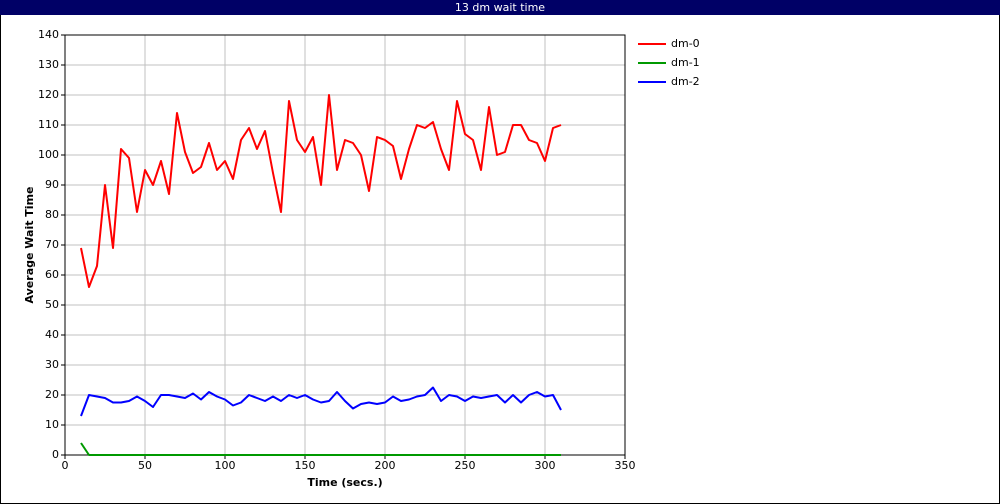 The height and width of the screenshot is (504, 1000). Describe the element at coordinates (52, 394) in the screenshot. I see `y-tick-label: 20` at that location.